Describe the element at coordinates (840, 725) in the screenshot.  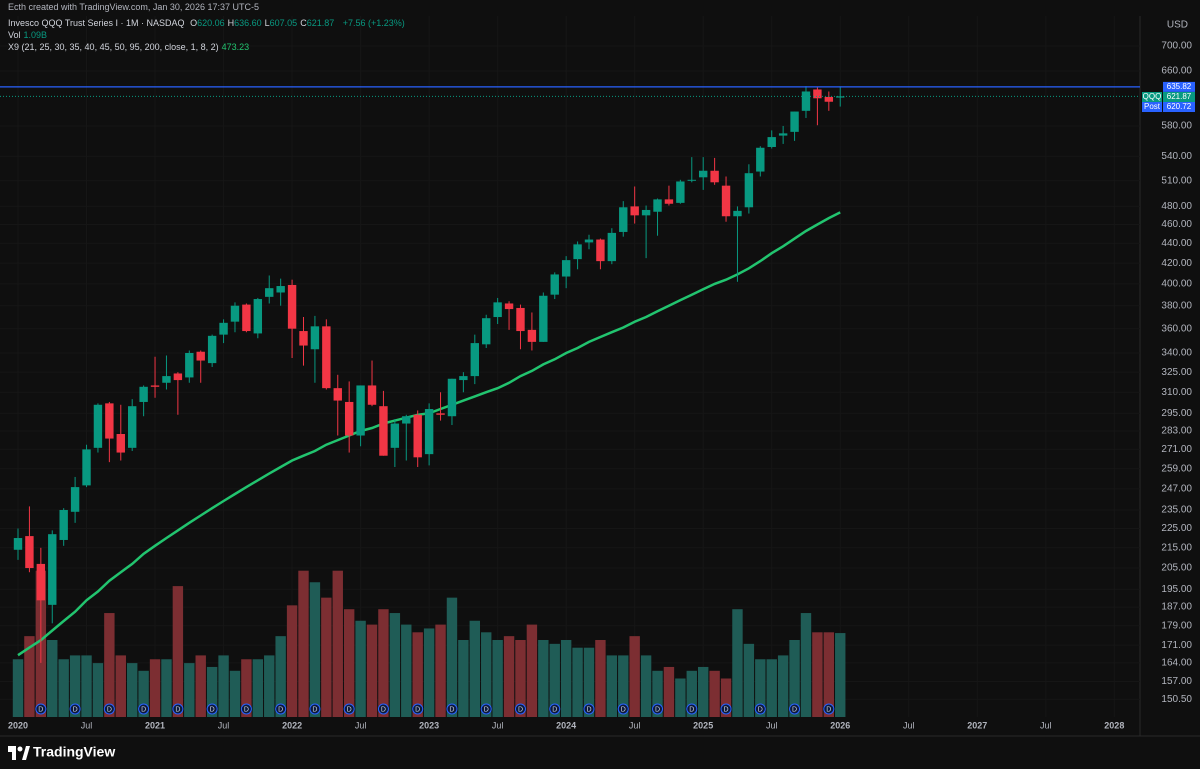
I see `x-tick-label: 2026` at that location.